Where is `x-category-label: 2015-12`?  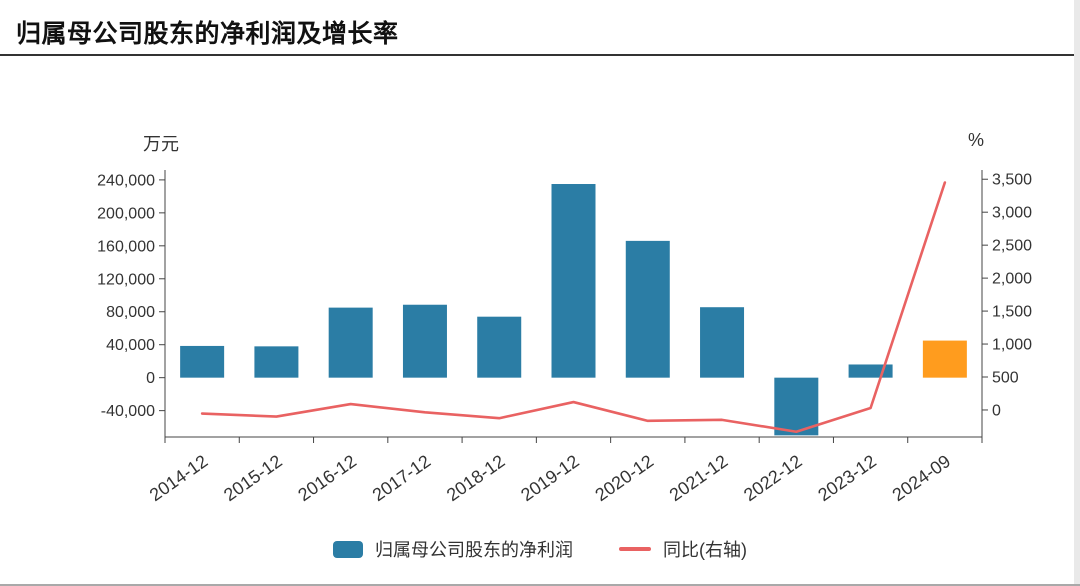 x-category-label: 2015-12 is located at coordinates (253, 478).